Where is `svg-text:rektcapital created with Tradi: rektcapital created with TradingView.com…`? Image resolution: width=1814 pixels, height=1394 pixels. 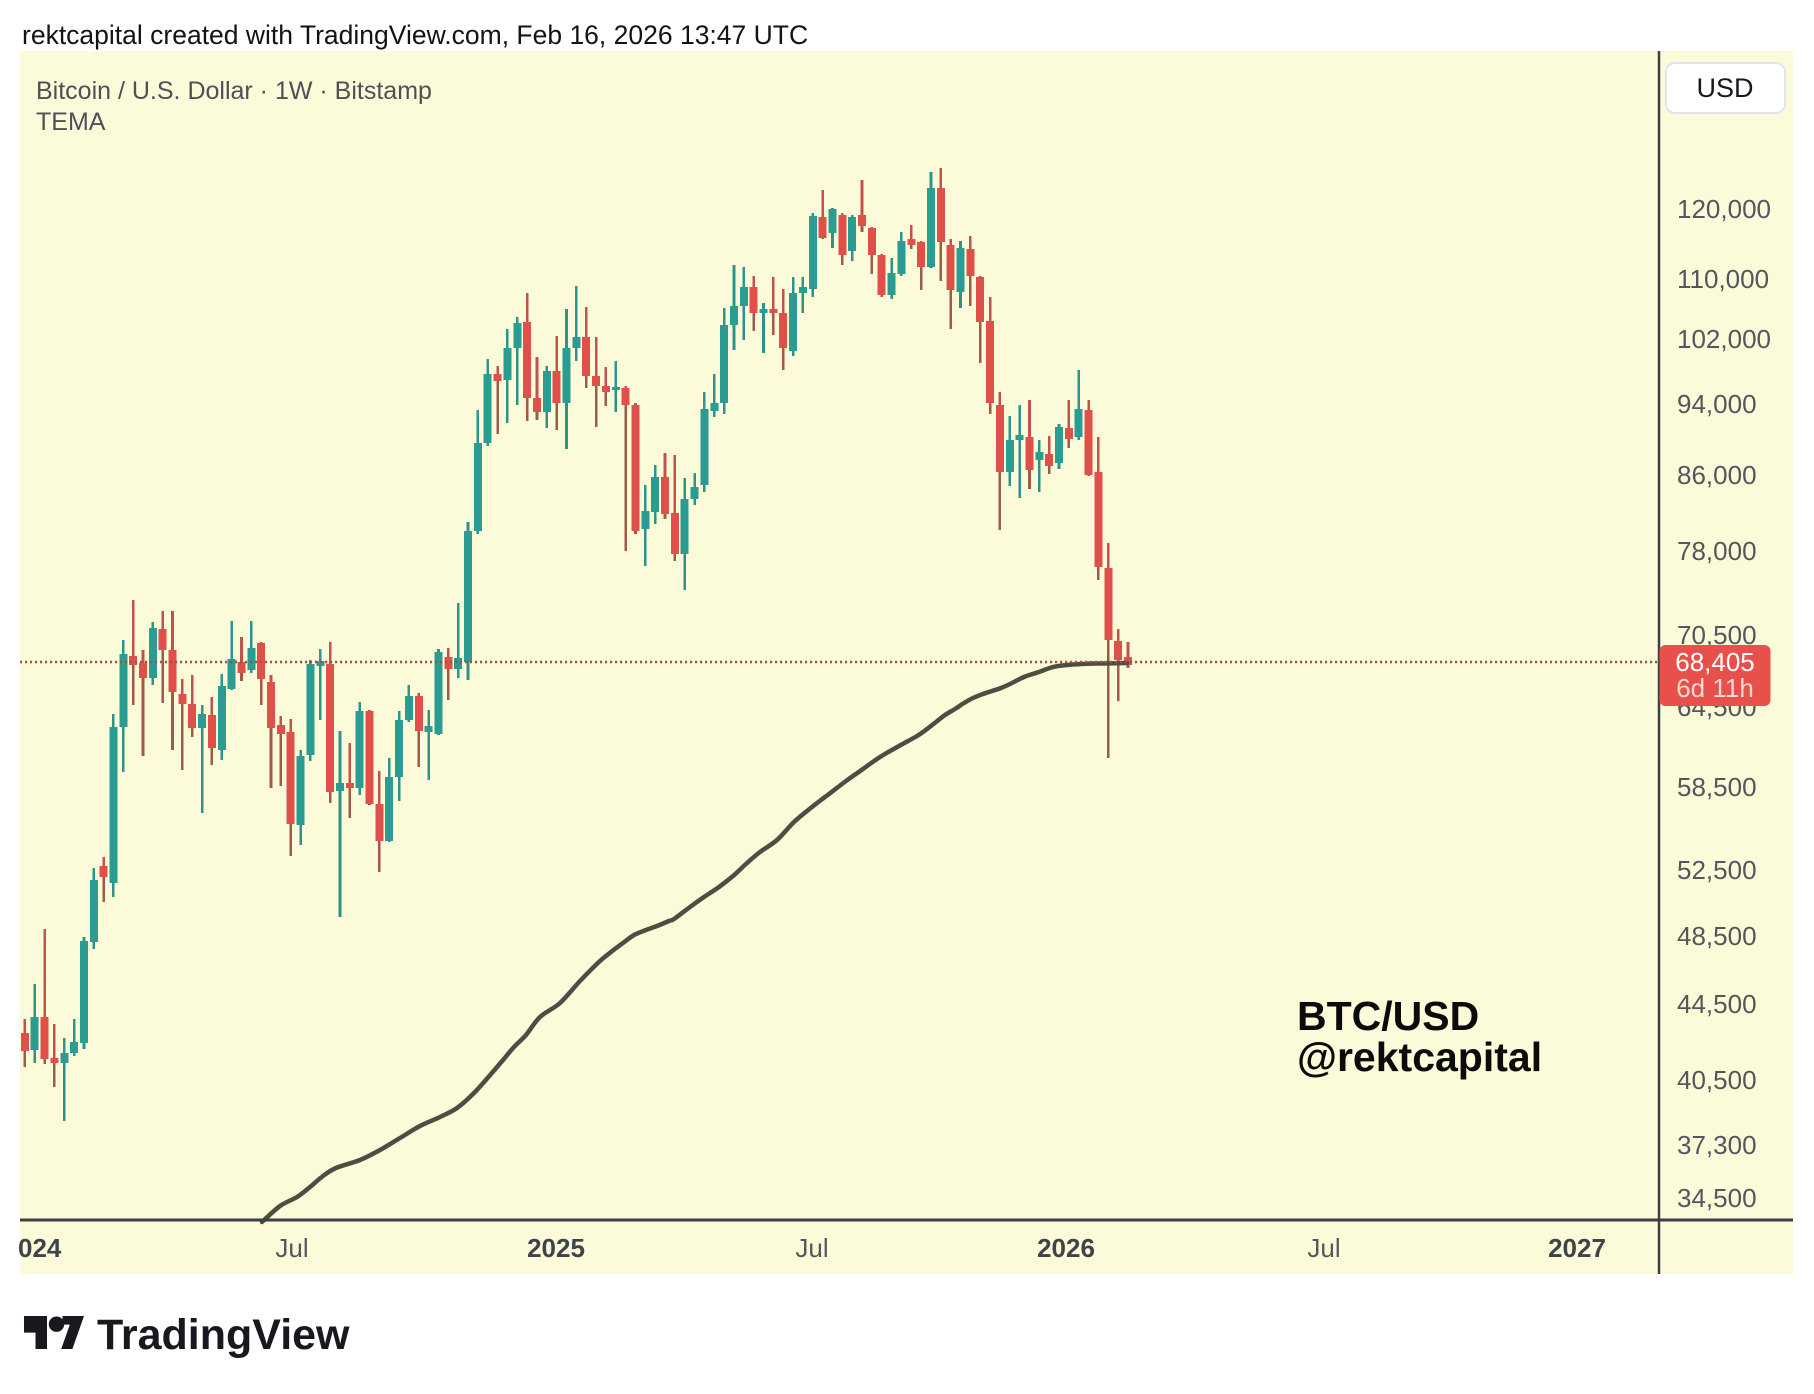
svg-text:rektcapital created with Tradi: rektcapital created with TradingView.com… is located at coordinates (415, 35).